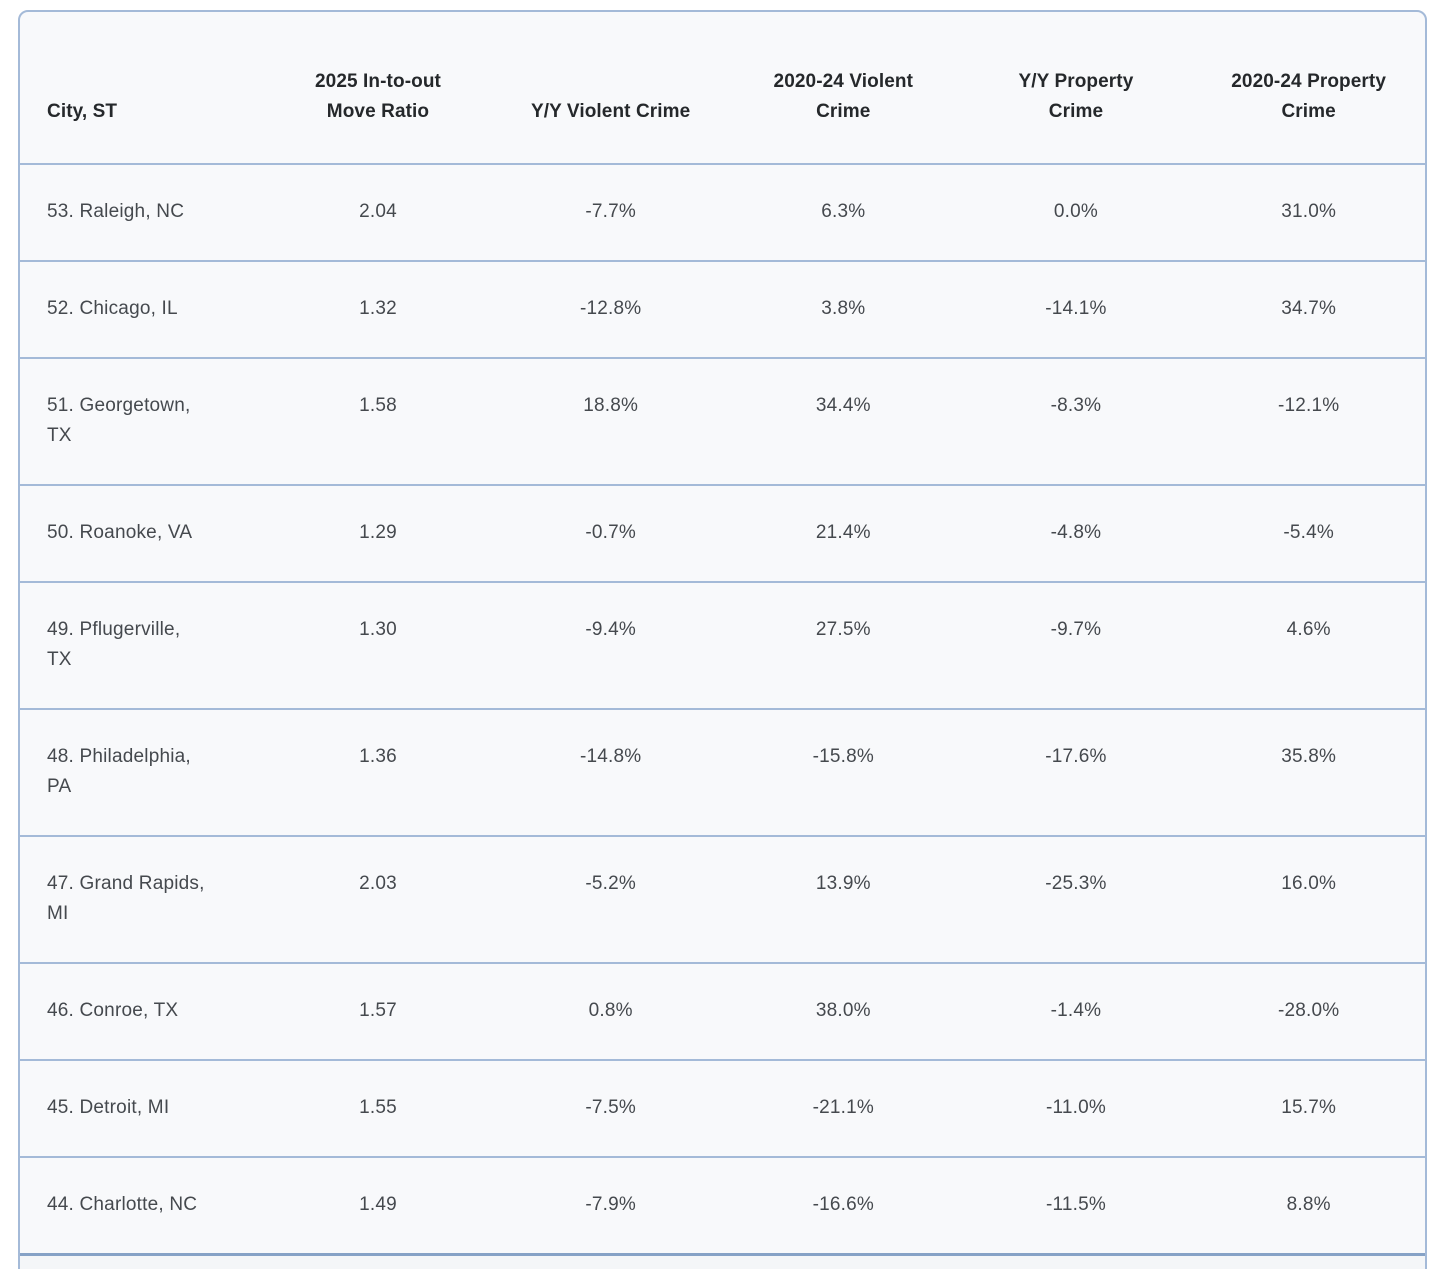 This screenshot has height=1269, width=1440. I want to click on column-header-property-crime-2020-24: 2020-24 Property Crime, so click(1309, 96).